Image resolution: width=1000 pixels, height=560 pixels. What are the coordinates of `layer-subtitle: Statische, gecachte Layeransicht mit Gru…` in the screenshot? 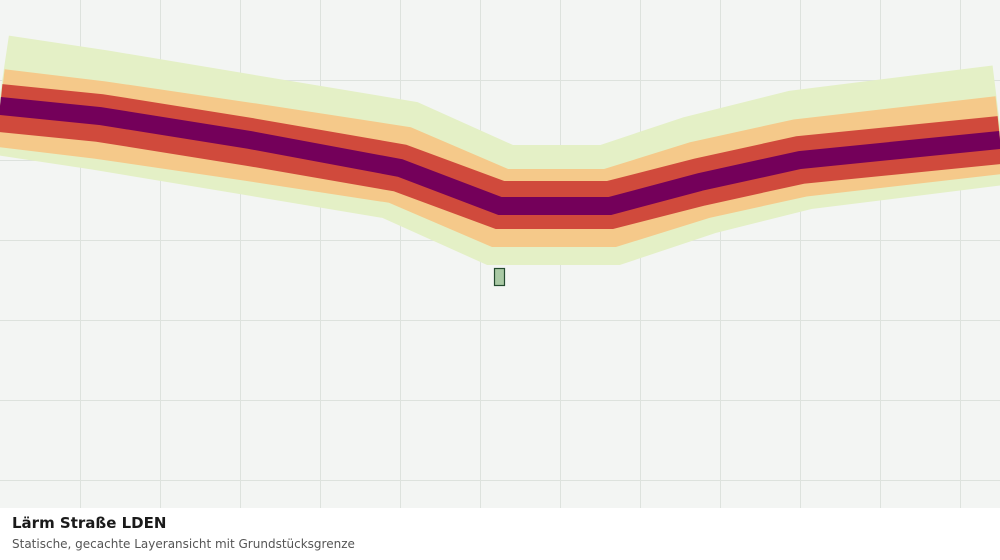 It's located at (183, 544).